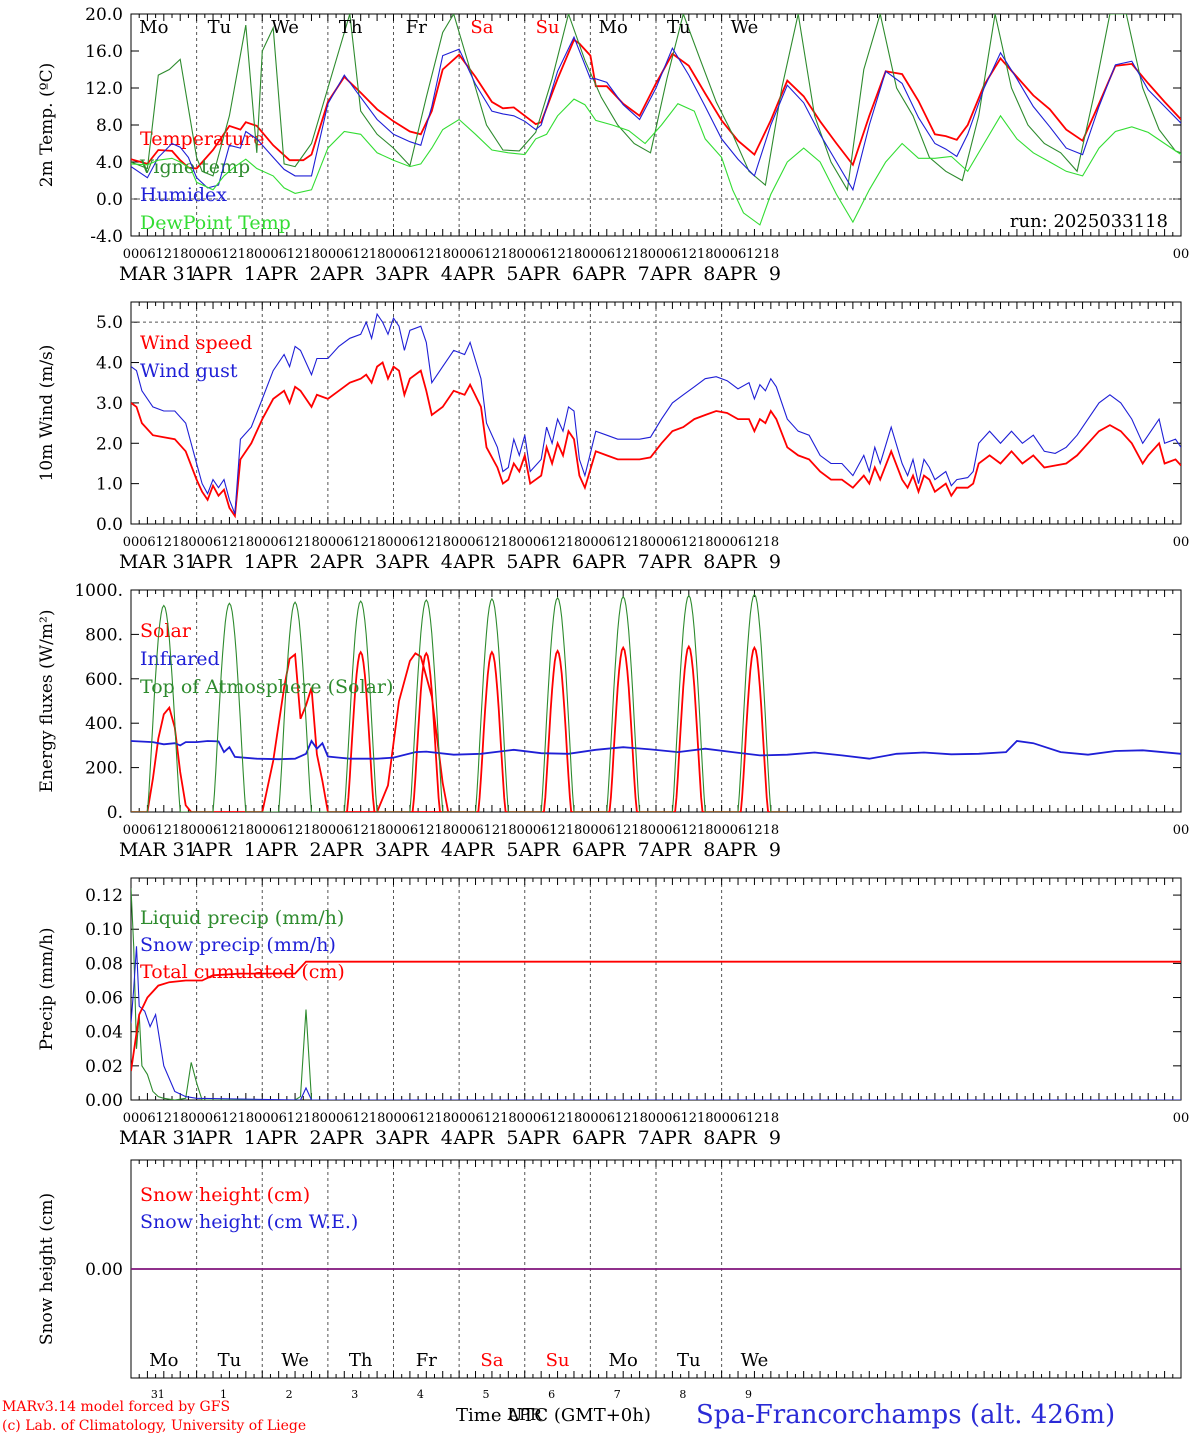  I want to click on legend-entry: Total cumulated (cm), so click(242, 972).